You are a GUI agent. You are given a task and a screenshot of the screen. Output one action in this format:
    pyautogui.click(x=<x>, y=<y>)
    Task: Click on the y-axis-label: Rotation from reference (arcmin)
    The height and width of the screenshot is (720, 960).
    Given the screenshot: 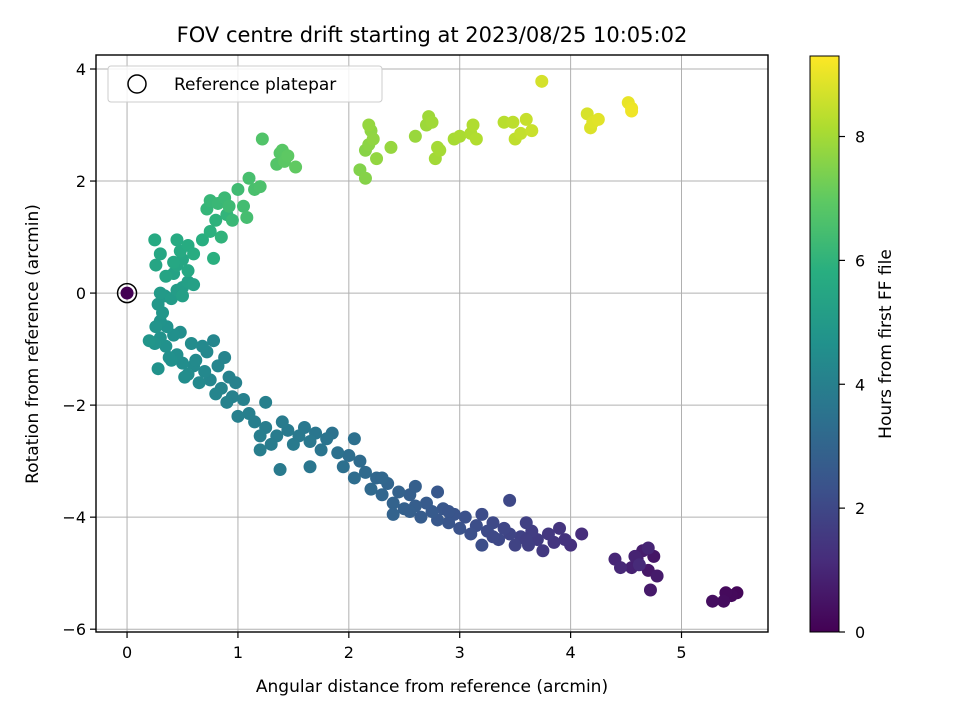 What is the action you would take?
    pyautogui.click(x=33, y=344)
    